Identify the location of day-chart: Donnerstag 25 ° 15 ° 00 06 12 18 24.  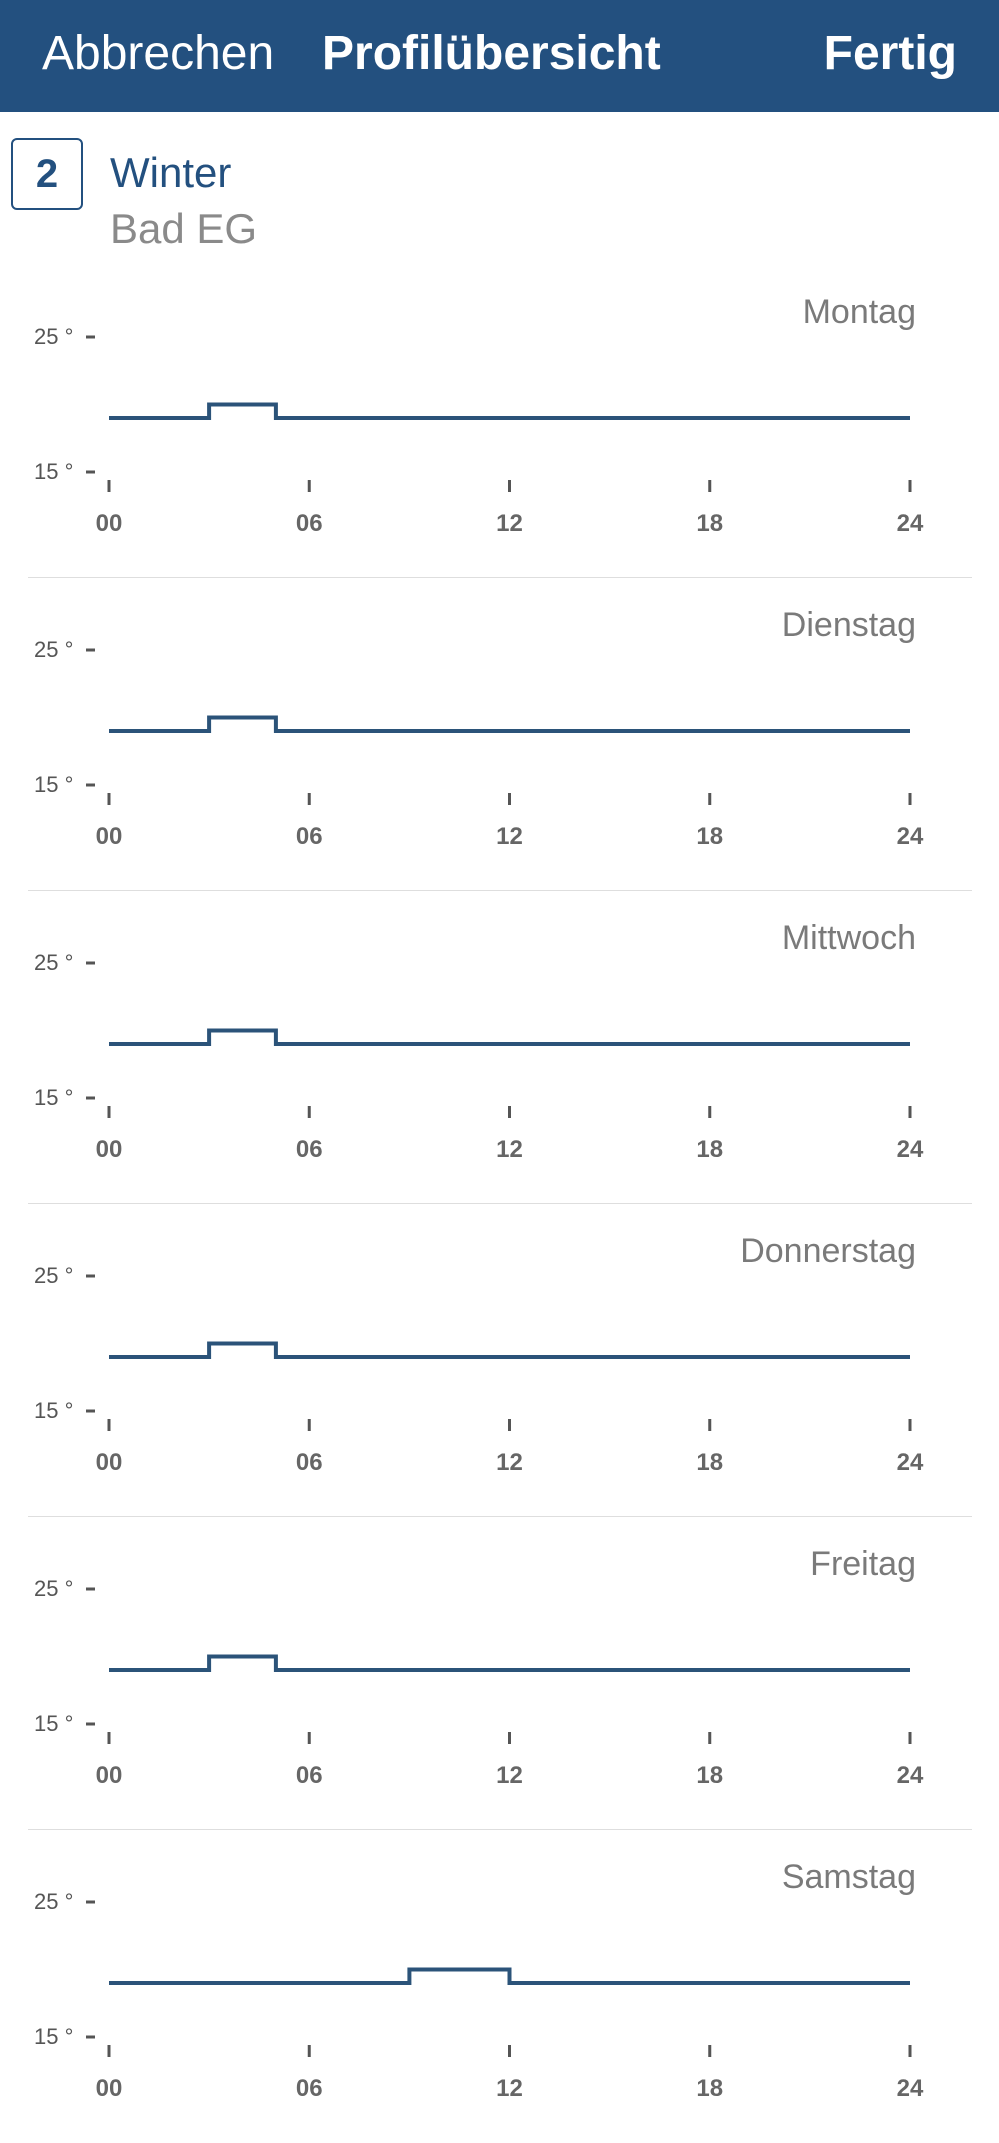
(499, 1360).